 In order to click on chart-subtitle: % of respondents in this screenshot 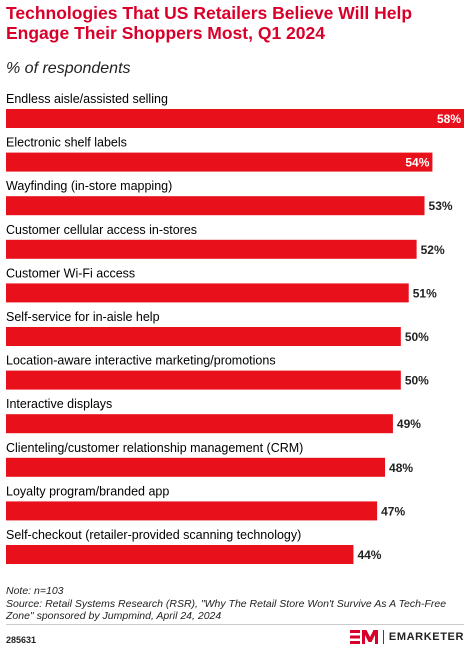, I will do `click(68, 68)`.